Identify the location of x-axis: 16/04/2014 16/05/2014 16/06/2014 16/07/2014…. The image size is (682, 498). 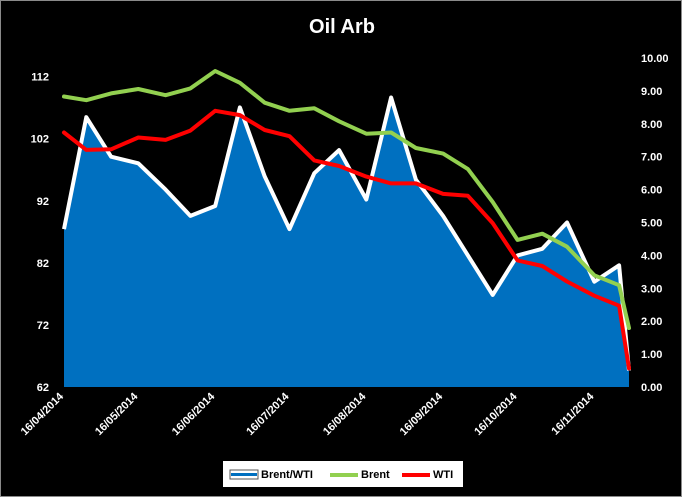
(308, 414).